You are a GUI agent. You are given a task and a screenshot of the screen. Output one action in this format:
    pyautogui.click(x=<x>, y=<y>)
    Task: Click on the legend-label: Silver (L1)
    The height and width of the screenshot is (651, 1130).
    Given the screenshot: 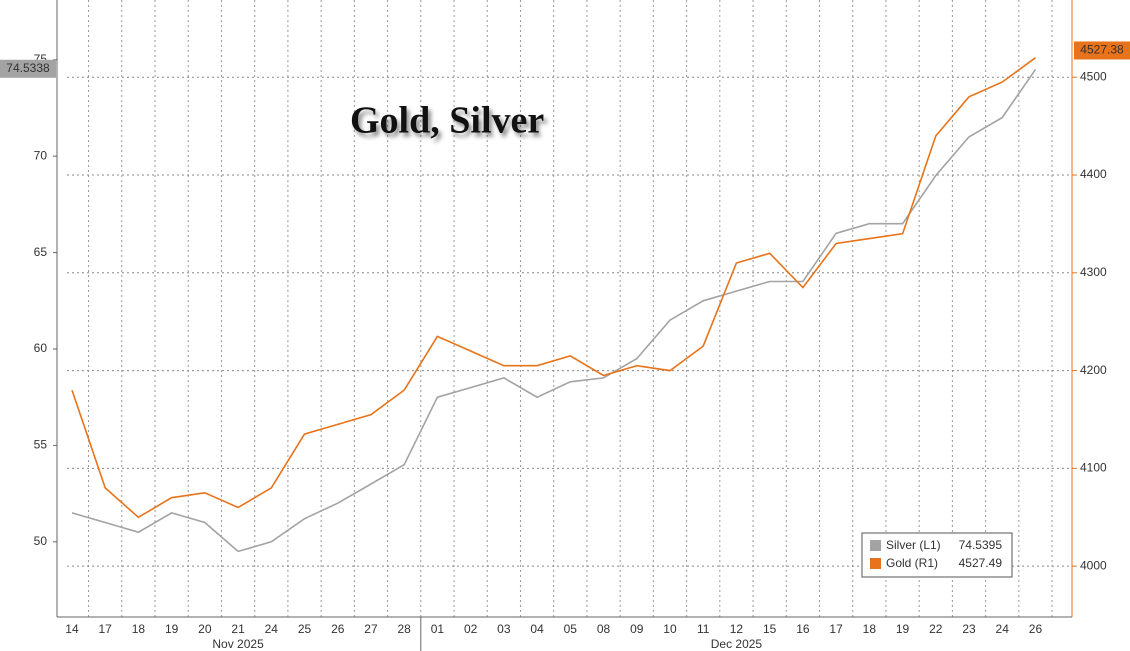 What is the action you would take?
    pyautogui.click(x=913, y=545)
    